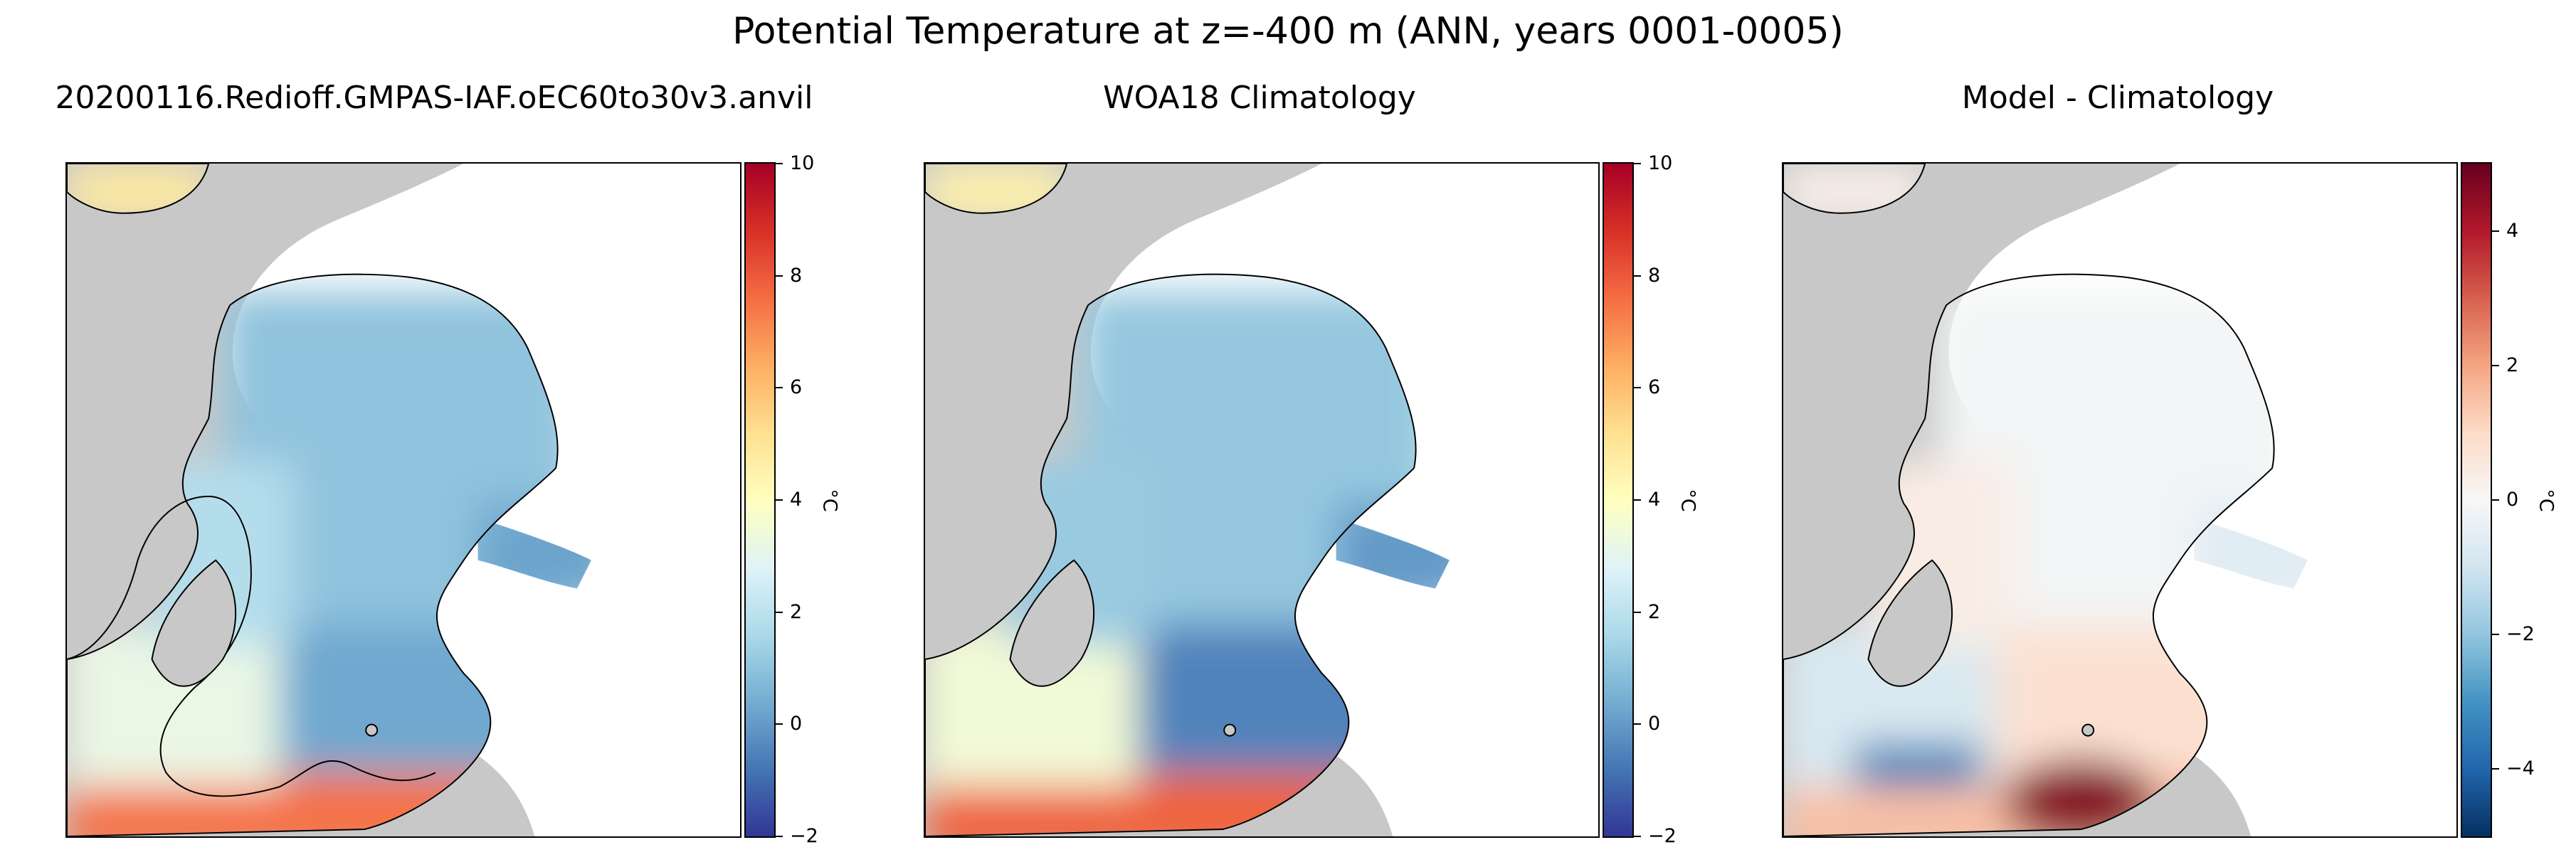 The image size is (2576, 862). I want to click on colorbar-unit-difference: °C, so click(2546, 500).